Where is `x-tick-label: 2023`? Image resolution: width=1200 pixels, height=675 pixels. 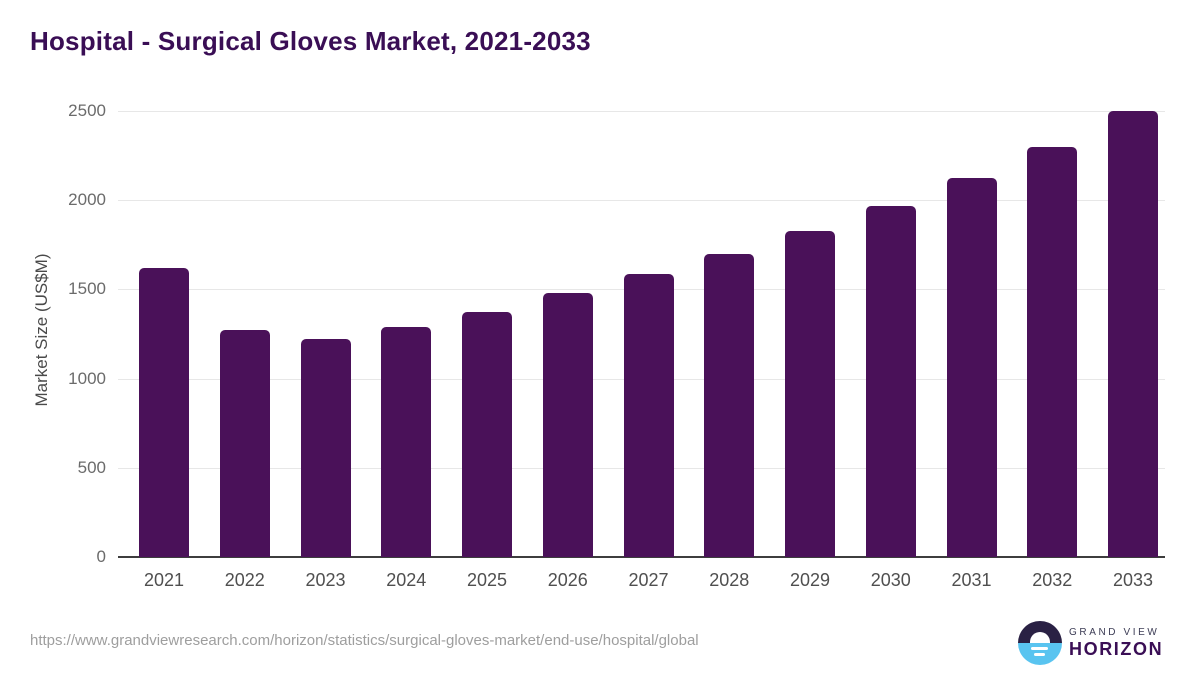
x-tick-label: 2023 is located at coordinates (325, 580).